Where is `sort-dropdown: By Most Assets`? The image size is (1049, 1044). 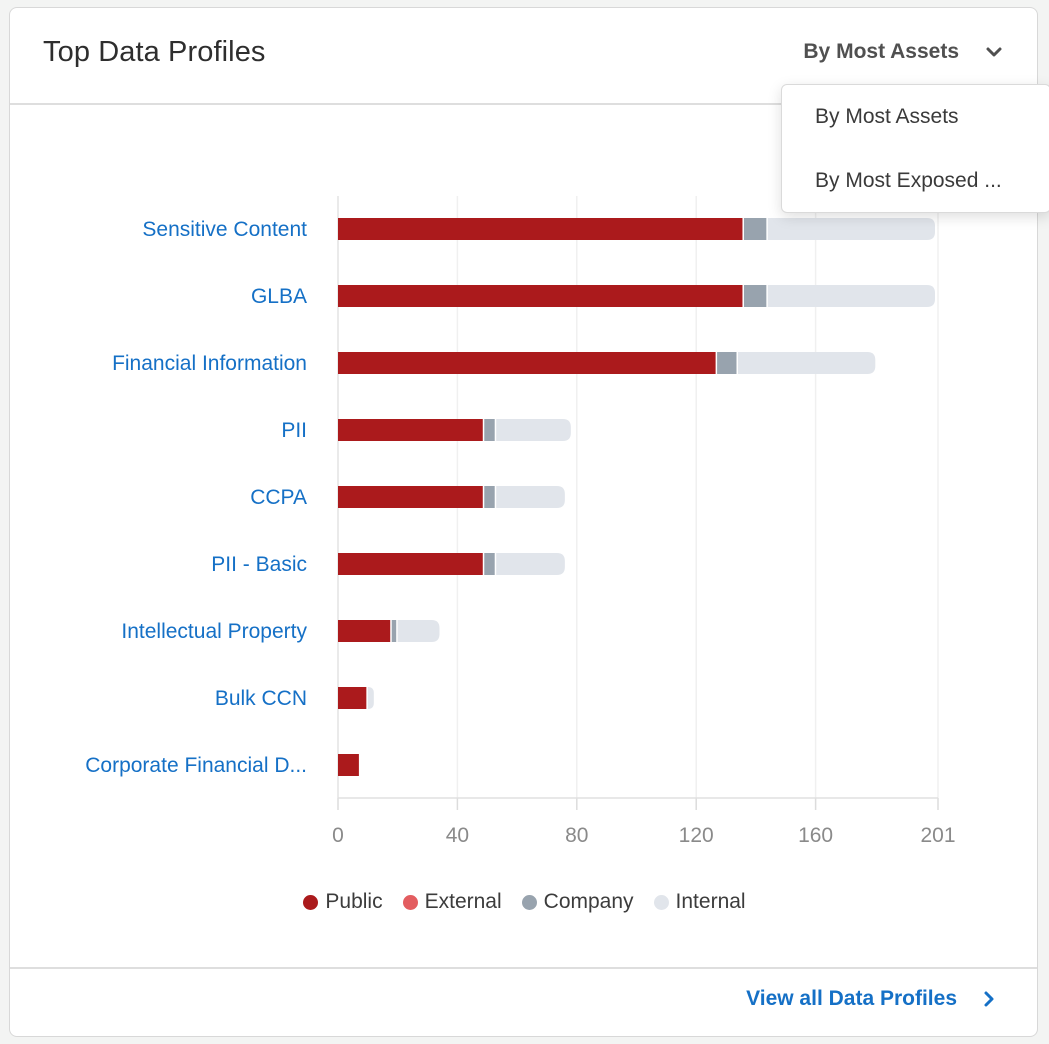 sort-dropdown: By Most Assets is located at coordinates (903, 52).